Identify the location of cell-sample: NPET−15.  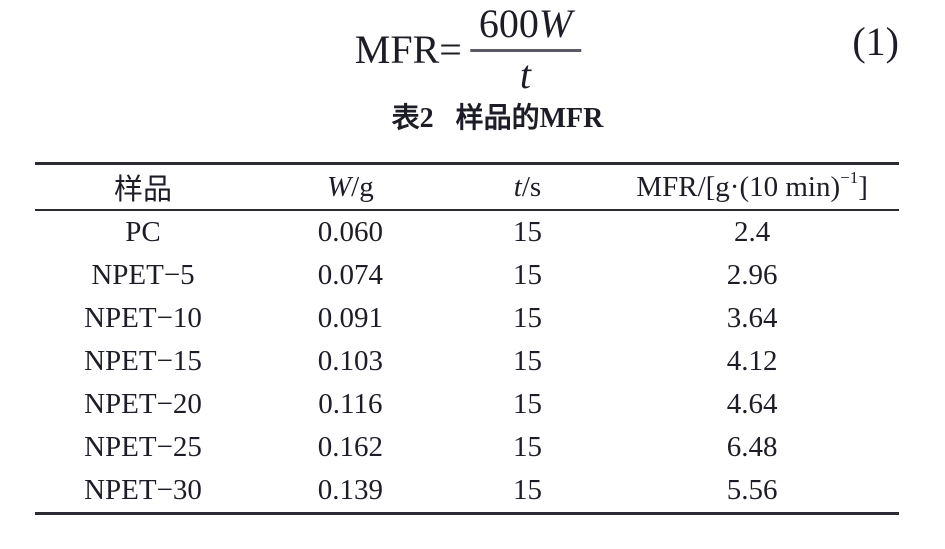
(143, 361).